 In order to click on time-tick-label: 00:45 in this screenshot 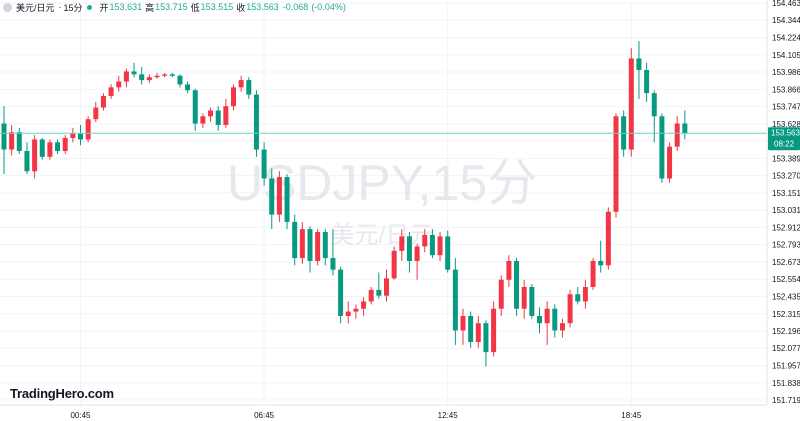, I will do `click(80, 415)`.